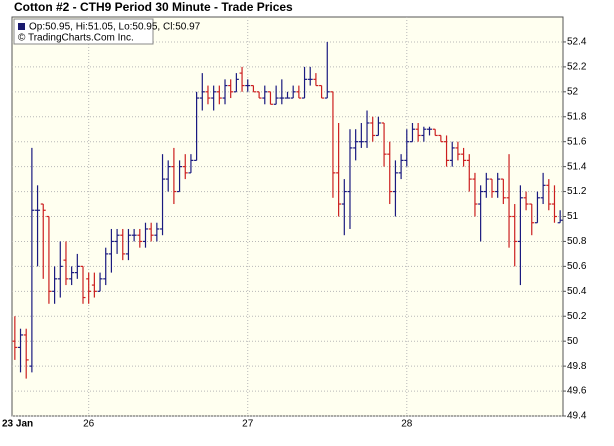 This screenshot has width=614, height=446. I want to click on y-tick-label: 51.2, so click(577, 191).